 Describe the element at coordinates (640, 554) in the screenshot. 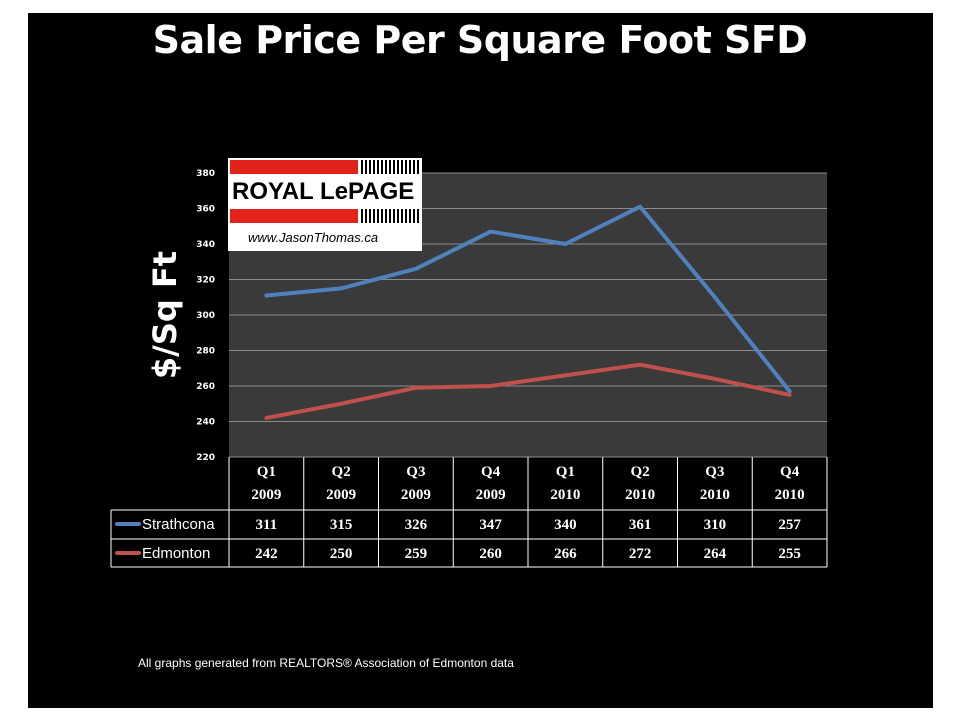

I see `data-table-value: 272` at that location.